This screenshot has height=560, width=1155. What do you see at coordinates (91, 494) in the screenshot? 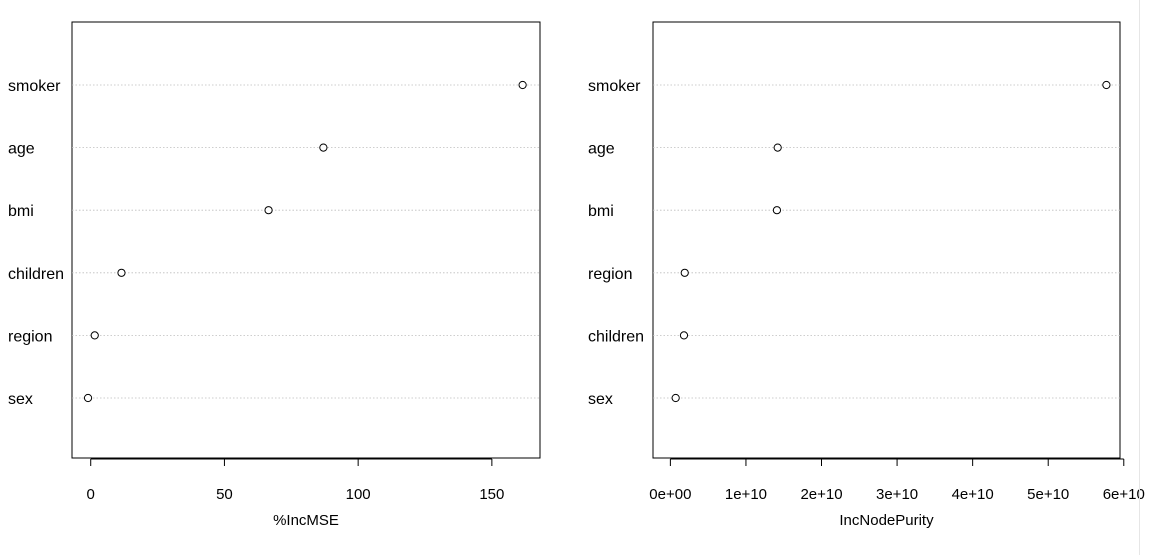
I see `x-tick-label: 0` at bounding box center [91, 494].